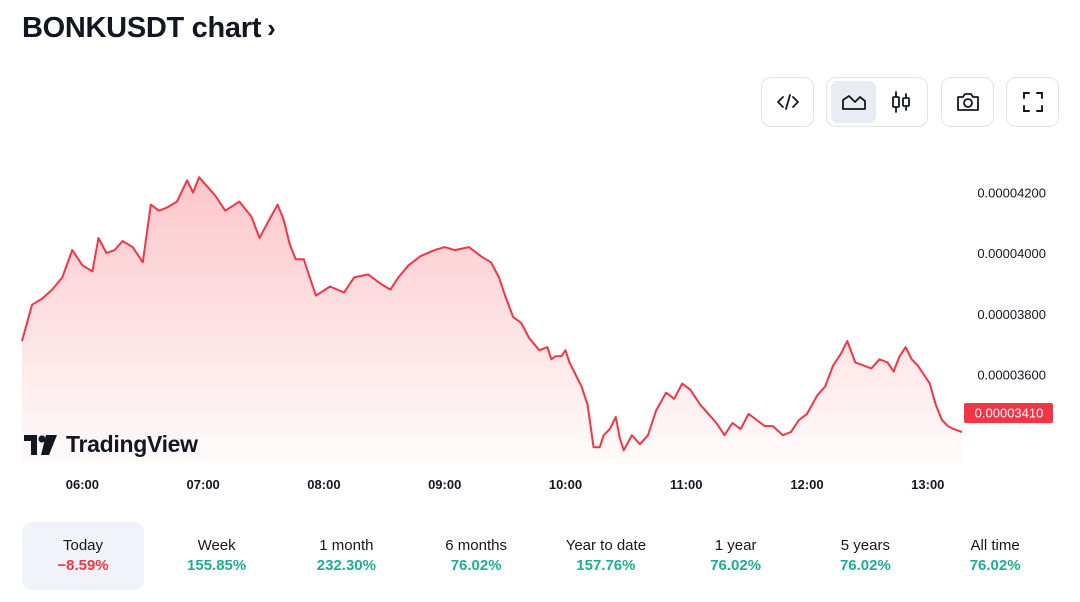 This screenshot has height=602, width=1080. I want to click on period-label: All time, so click(995, 545).